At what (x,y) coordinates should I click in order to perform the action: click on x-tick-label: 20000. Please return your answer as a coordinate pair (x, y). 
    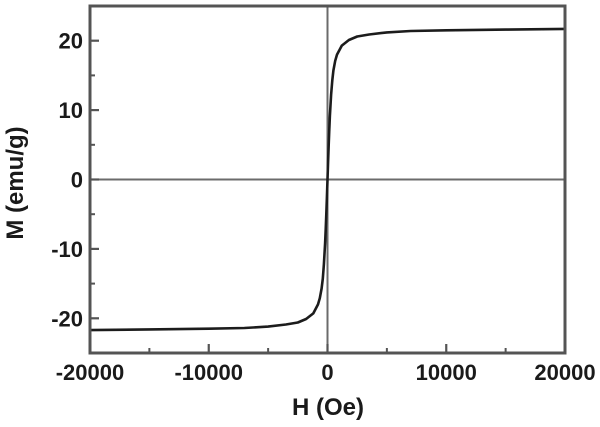
    Looking at the image, I should click on (564, 372).